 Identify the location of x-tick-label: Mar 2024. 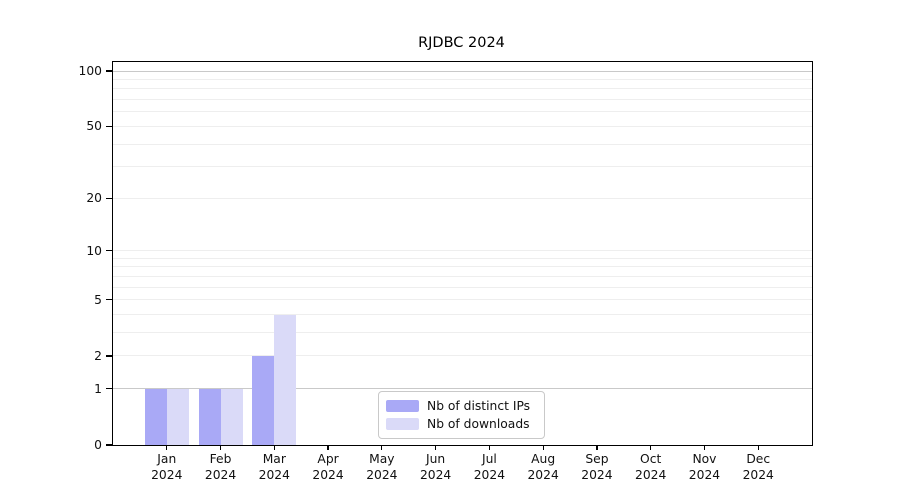
(274, 467).